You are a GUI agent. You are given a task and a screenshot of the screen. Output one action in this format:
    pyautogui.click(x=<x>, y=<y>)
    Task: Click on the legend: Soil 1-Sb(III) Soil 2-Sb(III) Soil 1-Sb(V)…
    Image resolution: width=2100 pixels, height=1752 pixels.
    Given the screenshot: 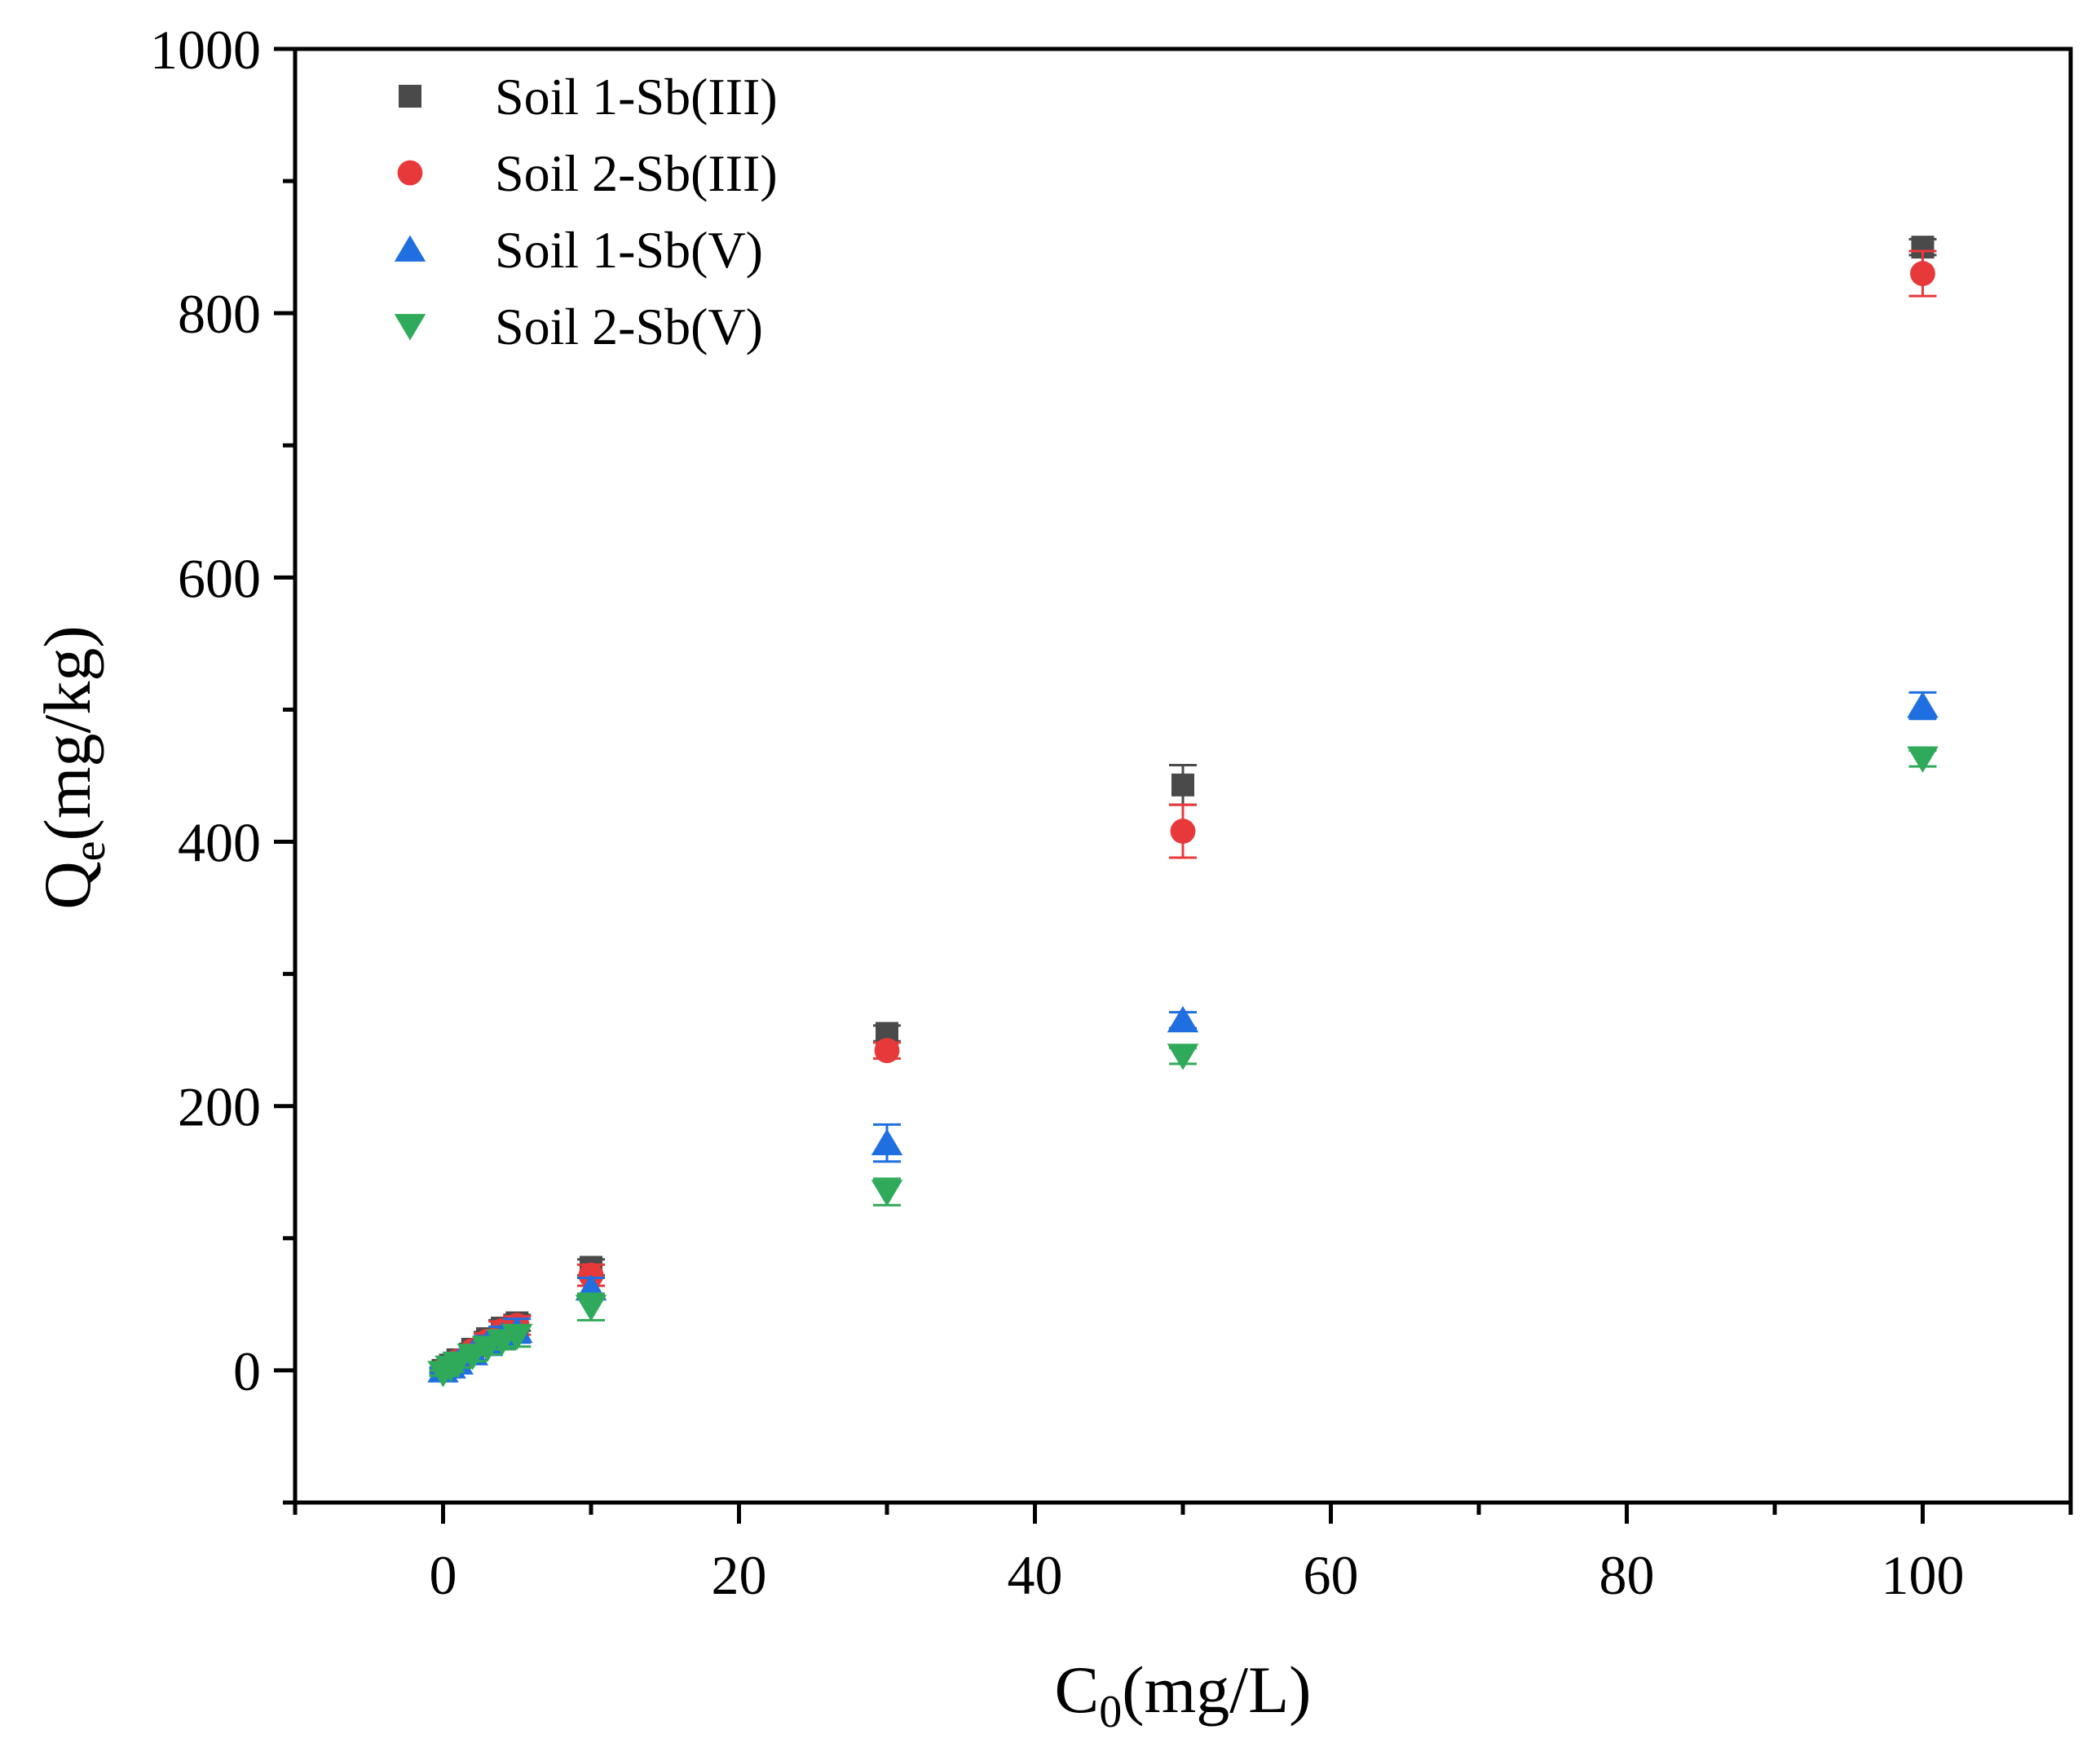 What is the action you would take?
    pyautogui.click(x=586, y=211)
    